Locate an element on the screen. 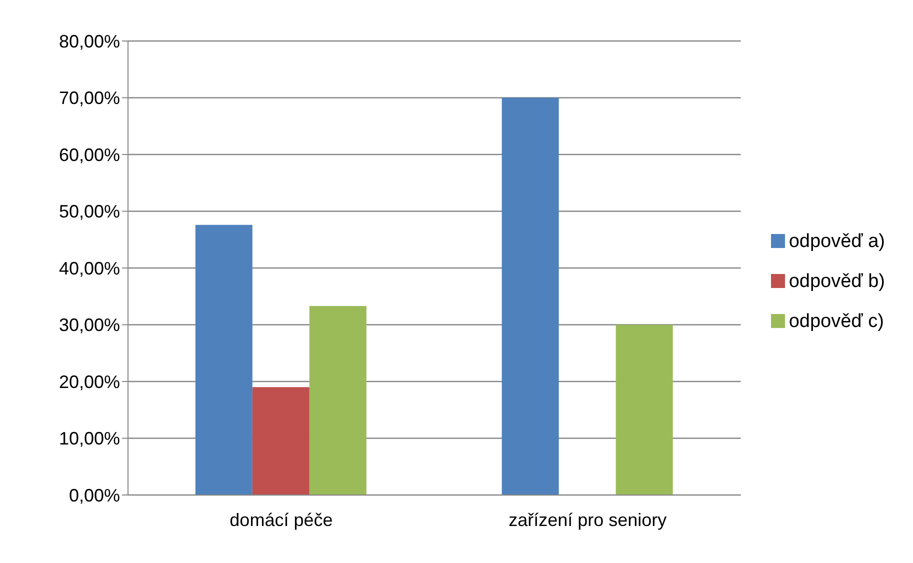 This screenshot has height=563, width=913. x-tick-label: zařízení pro seniory is located at coordinates (587, 520).